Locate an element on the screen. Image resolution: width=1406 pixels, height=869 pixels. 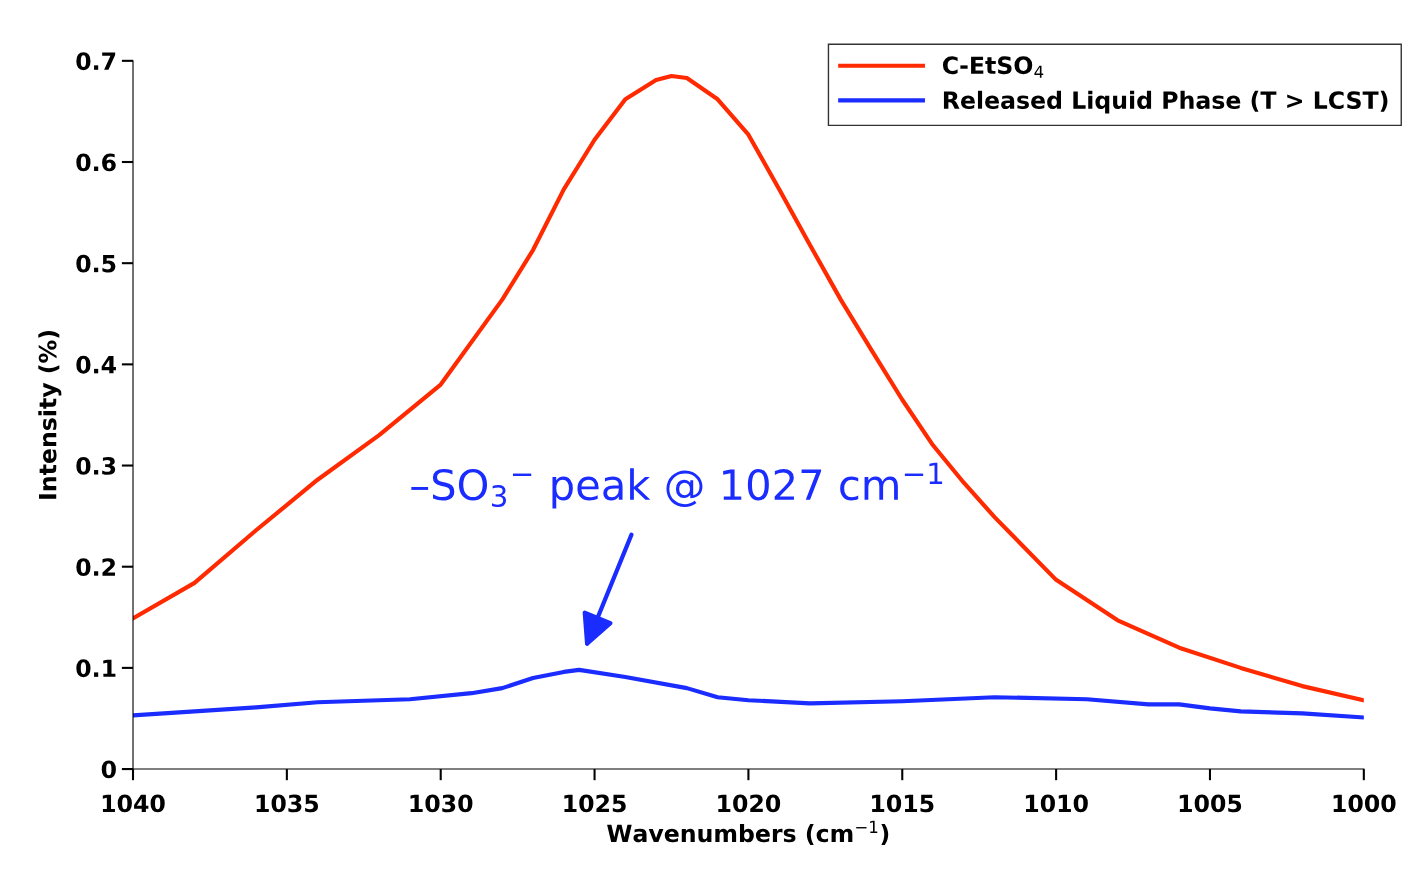
legend-label: Released Liquid Phase (T > LCST) is located at coordinates (1165, 102).